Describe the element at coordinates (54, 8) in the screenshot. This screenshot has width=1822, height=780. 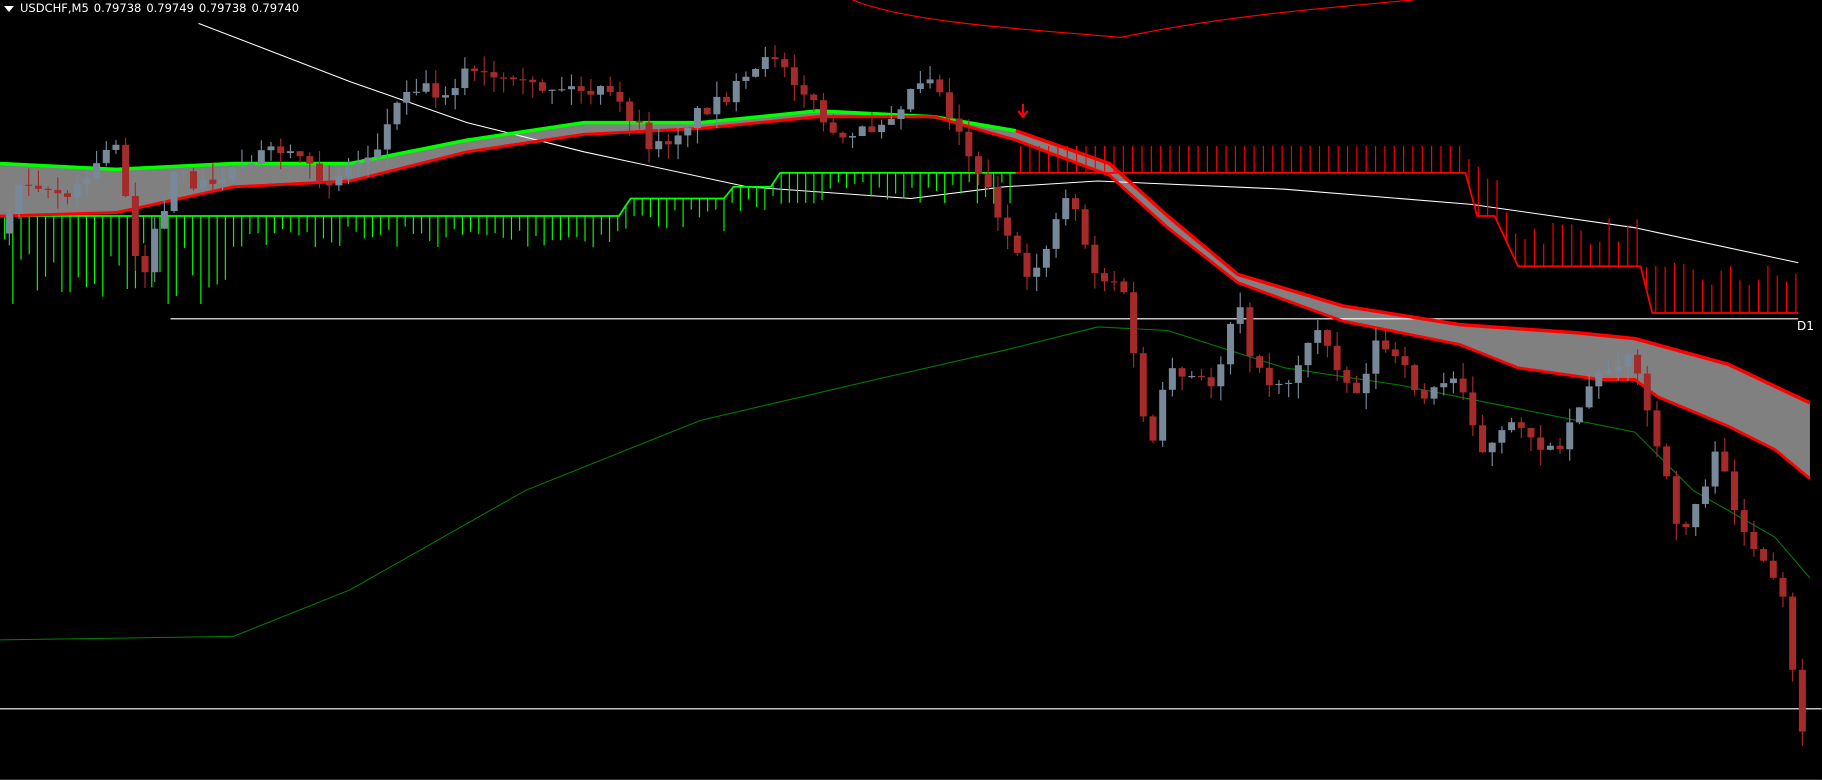
I see `symbol-label: USDCHF,M5` at that location.